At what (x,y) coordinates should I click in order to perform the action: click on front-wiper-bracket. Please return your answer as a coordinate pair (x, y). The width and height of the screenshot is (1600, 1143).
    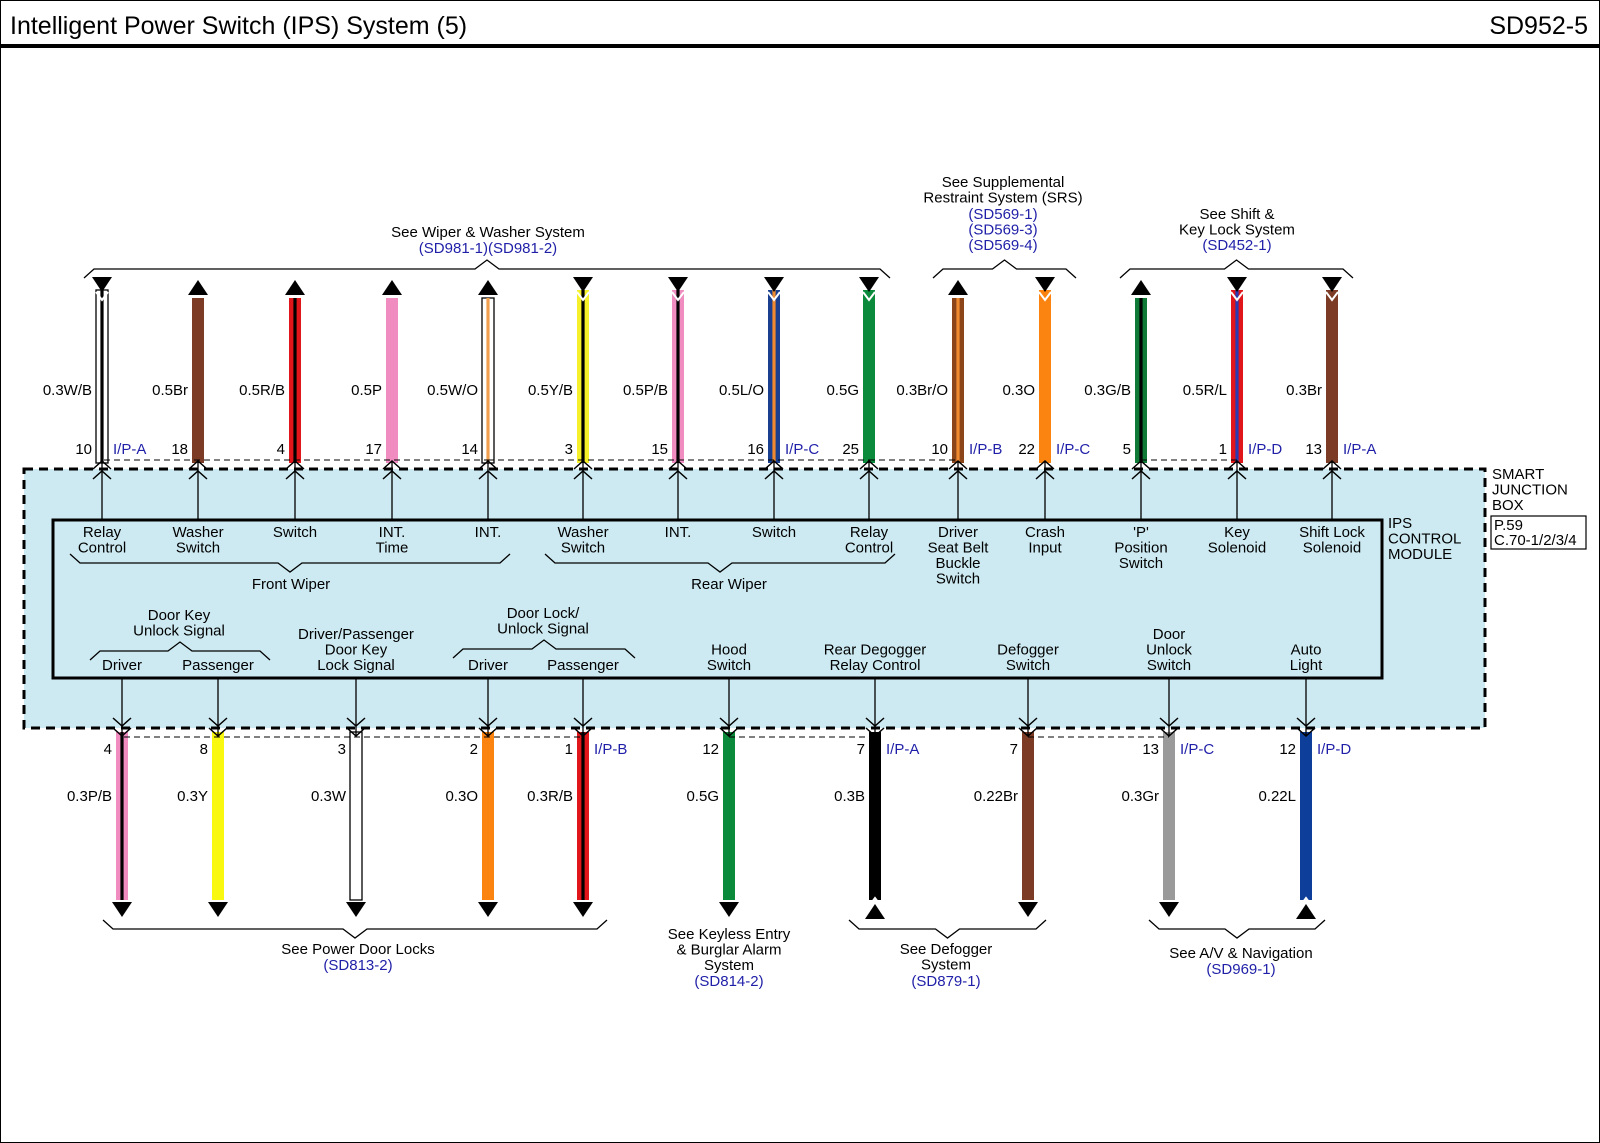
    Looking at the image, I should click on (290, 563).